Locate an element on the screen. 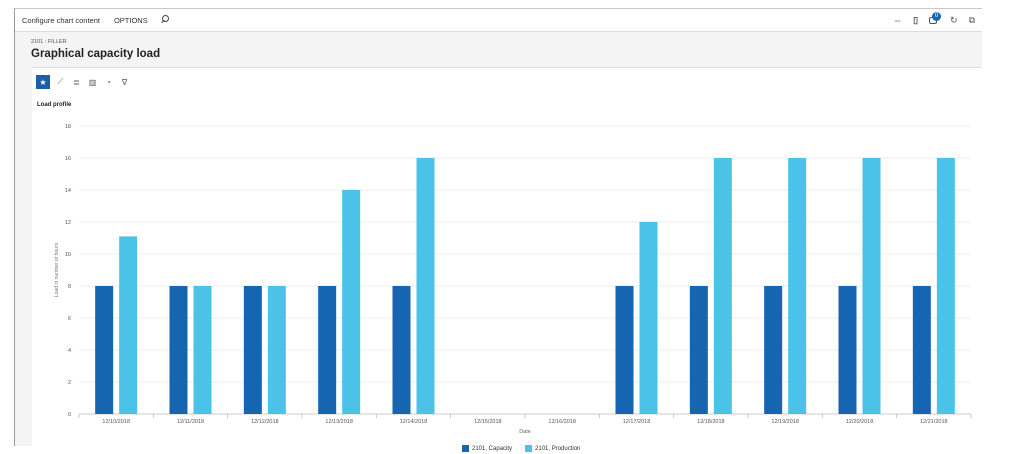 This screenshot has height=454, width=1034. star-icon: ★ is located at coordinates (43, 82).